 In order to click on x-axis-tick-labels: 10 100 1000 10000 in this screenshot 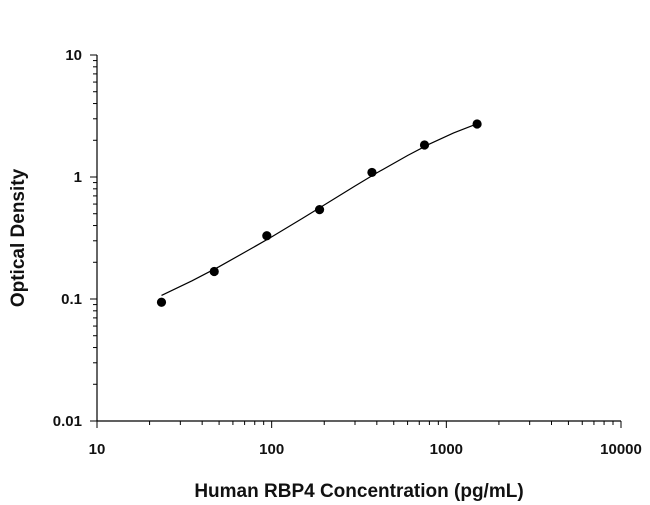, I will do `click(365, 449)`.